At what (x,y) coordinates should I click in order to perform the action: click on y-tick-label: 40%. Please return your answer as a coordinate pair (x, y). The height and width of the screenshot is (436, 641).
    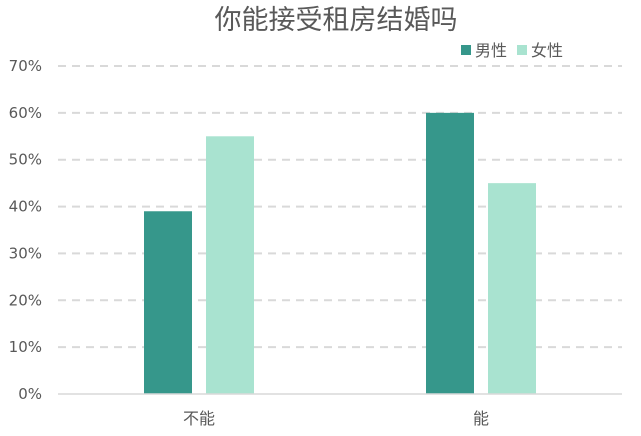
    Looking at the image, I should click on (25, 207).